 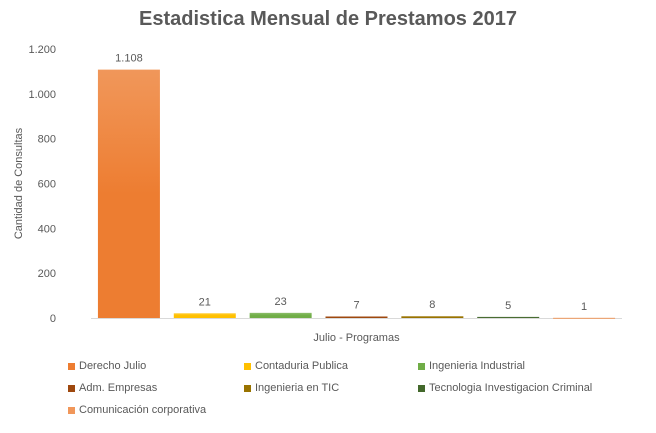 I want to click on legend-item: Comunicación corporativa, so click(x=137, y=410).